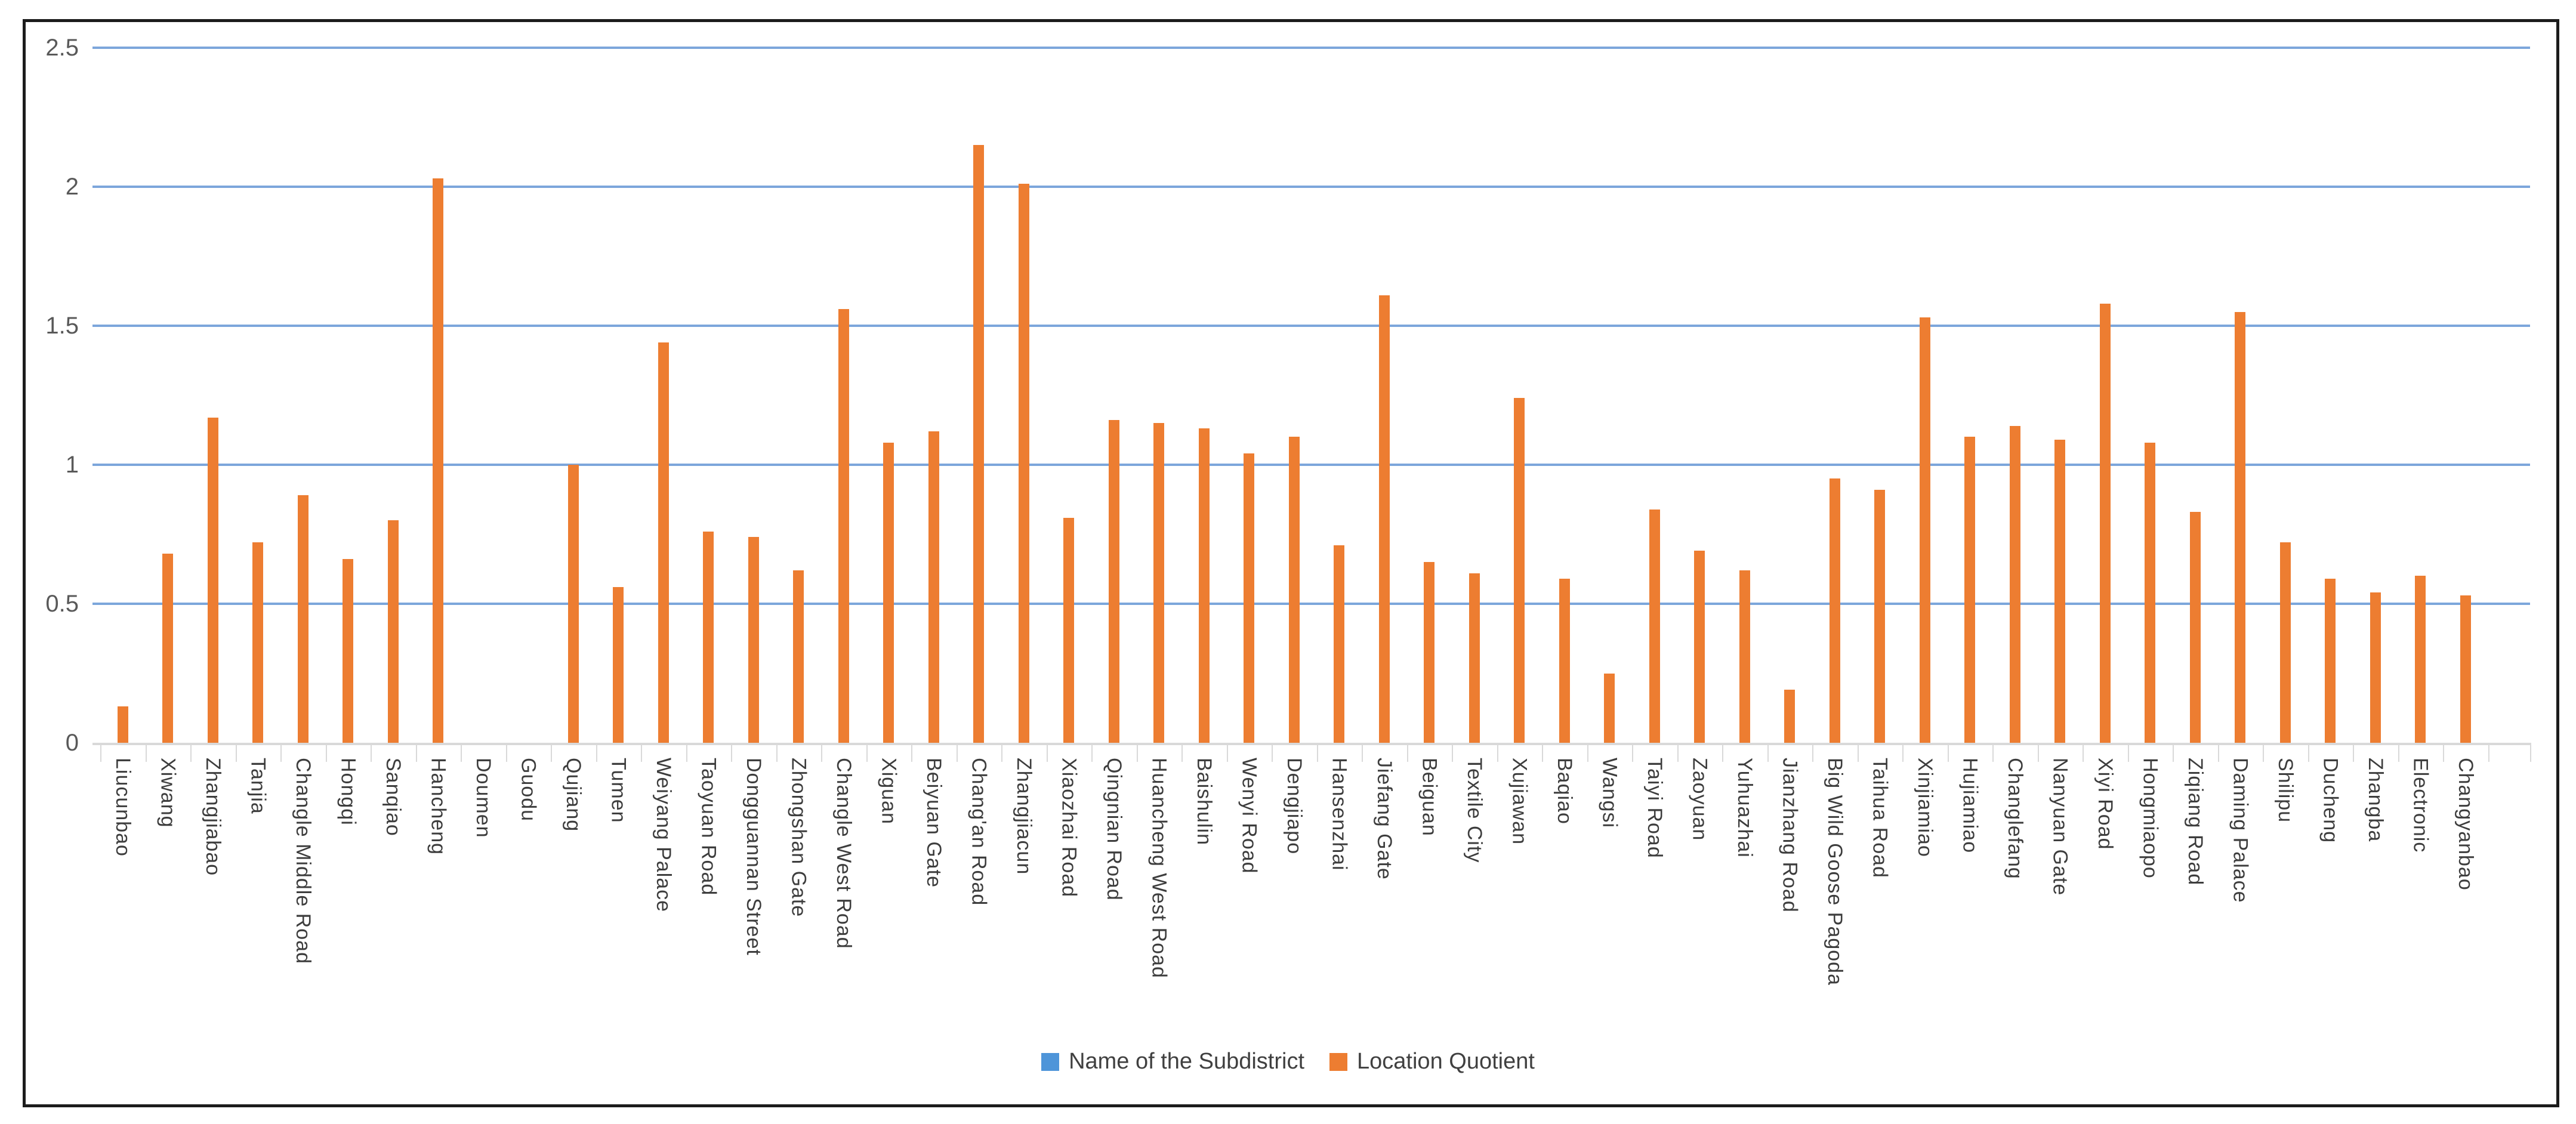 The width and height of the screenshot is (2576, 1124). I want to click on x-axis-label: Changle Middle Road, so click(302, 861).